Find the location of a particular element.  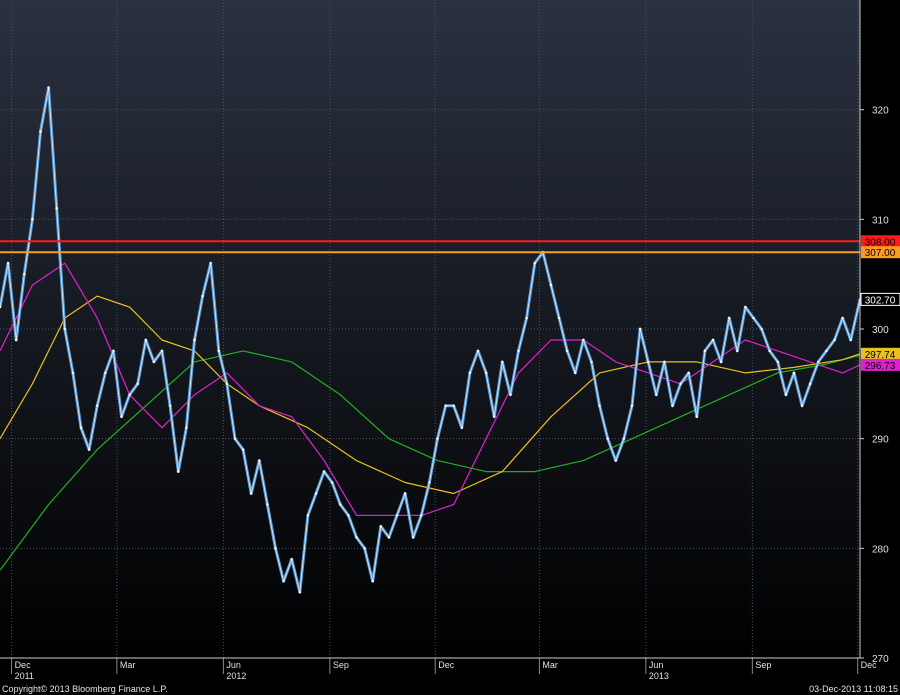

y-tick-label: 310 is located at coordinates (880, 220).